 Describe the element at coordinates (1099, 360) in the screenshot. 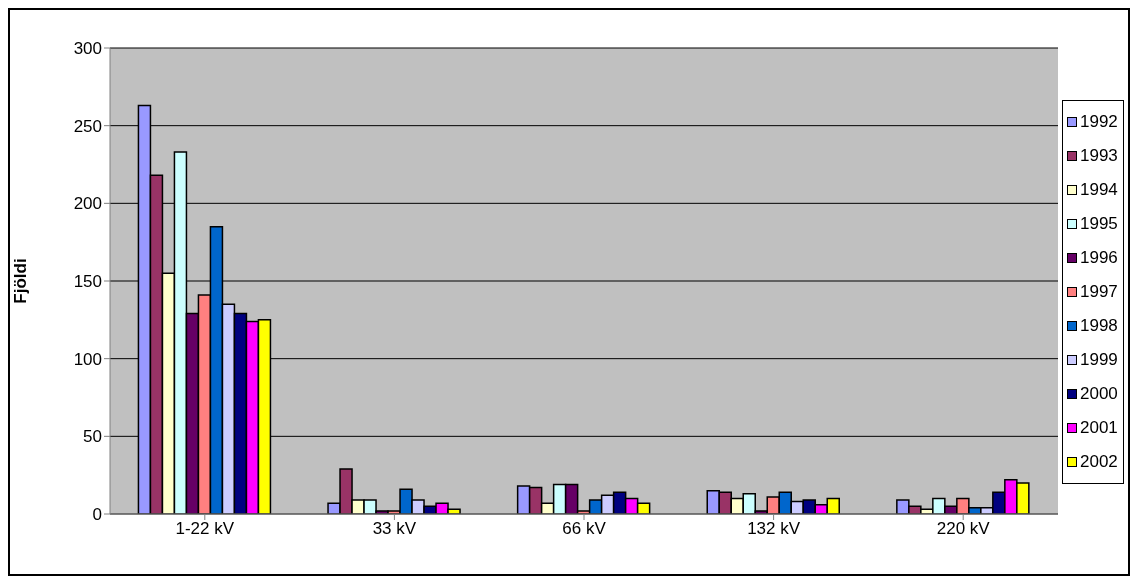

I see `legend-label: 1999` at that location.